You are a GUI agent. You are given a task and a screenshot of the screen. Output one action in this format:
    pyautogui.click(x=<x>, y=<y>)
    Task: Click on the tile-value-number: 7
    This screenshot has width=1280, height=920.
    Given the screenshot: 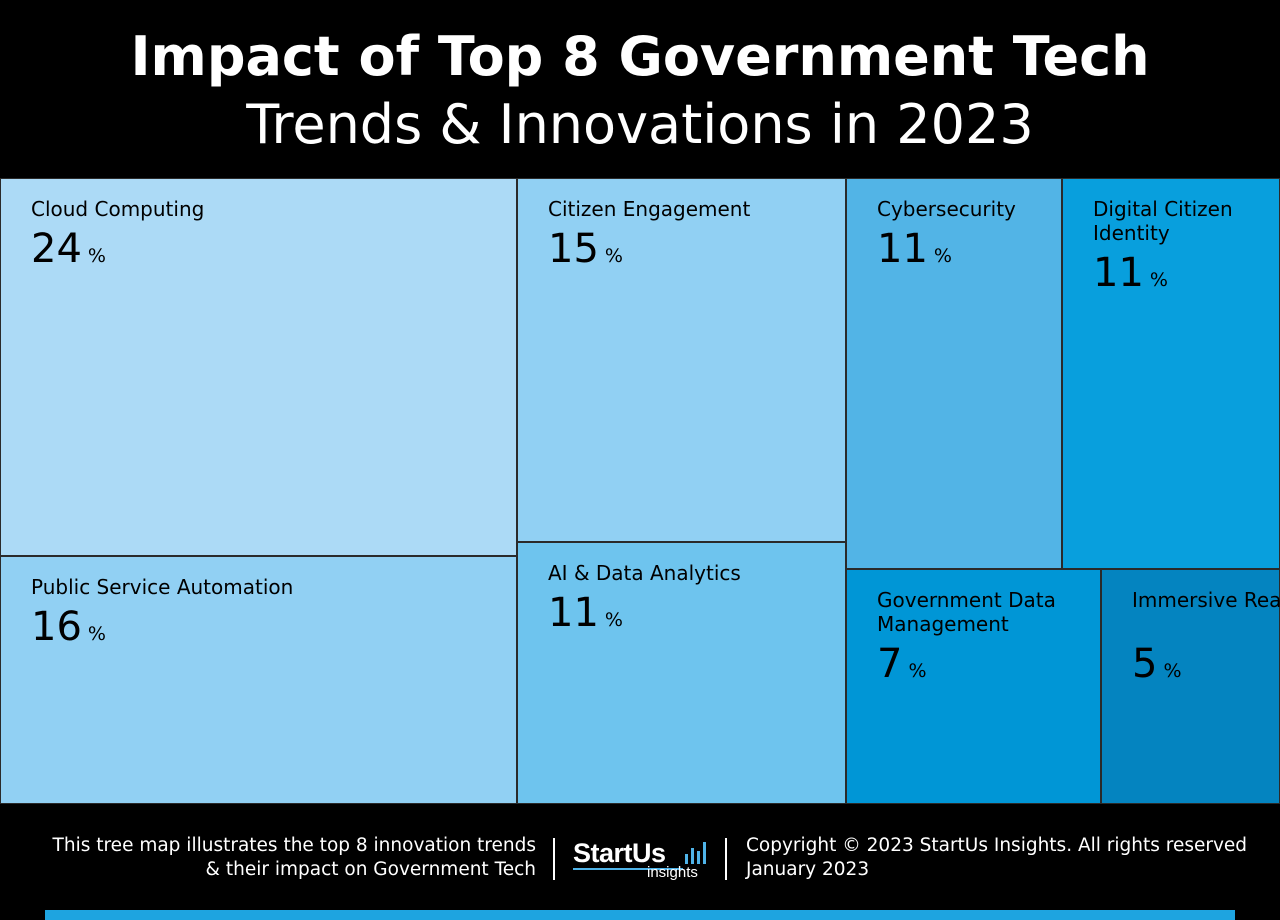 What is the action you would take?
    pyautogui.click(x=890, y=664)
    